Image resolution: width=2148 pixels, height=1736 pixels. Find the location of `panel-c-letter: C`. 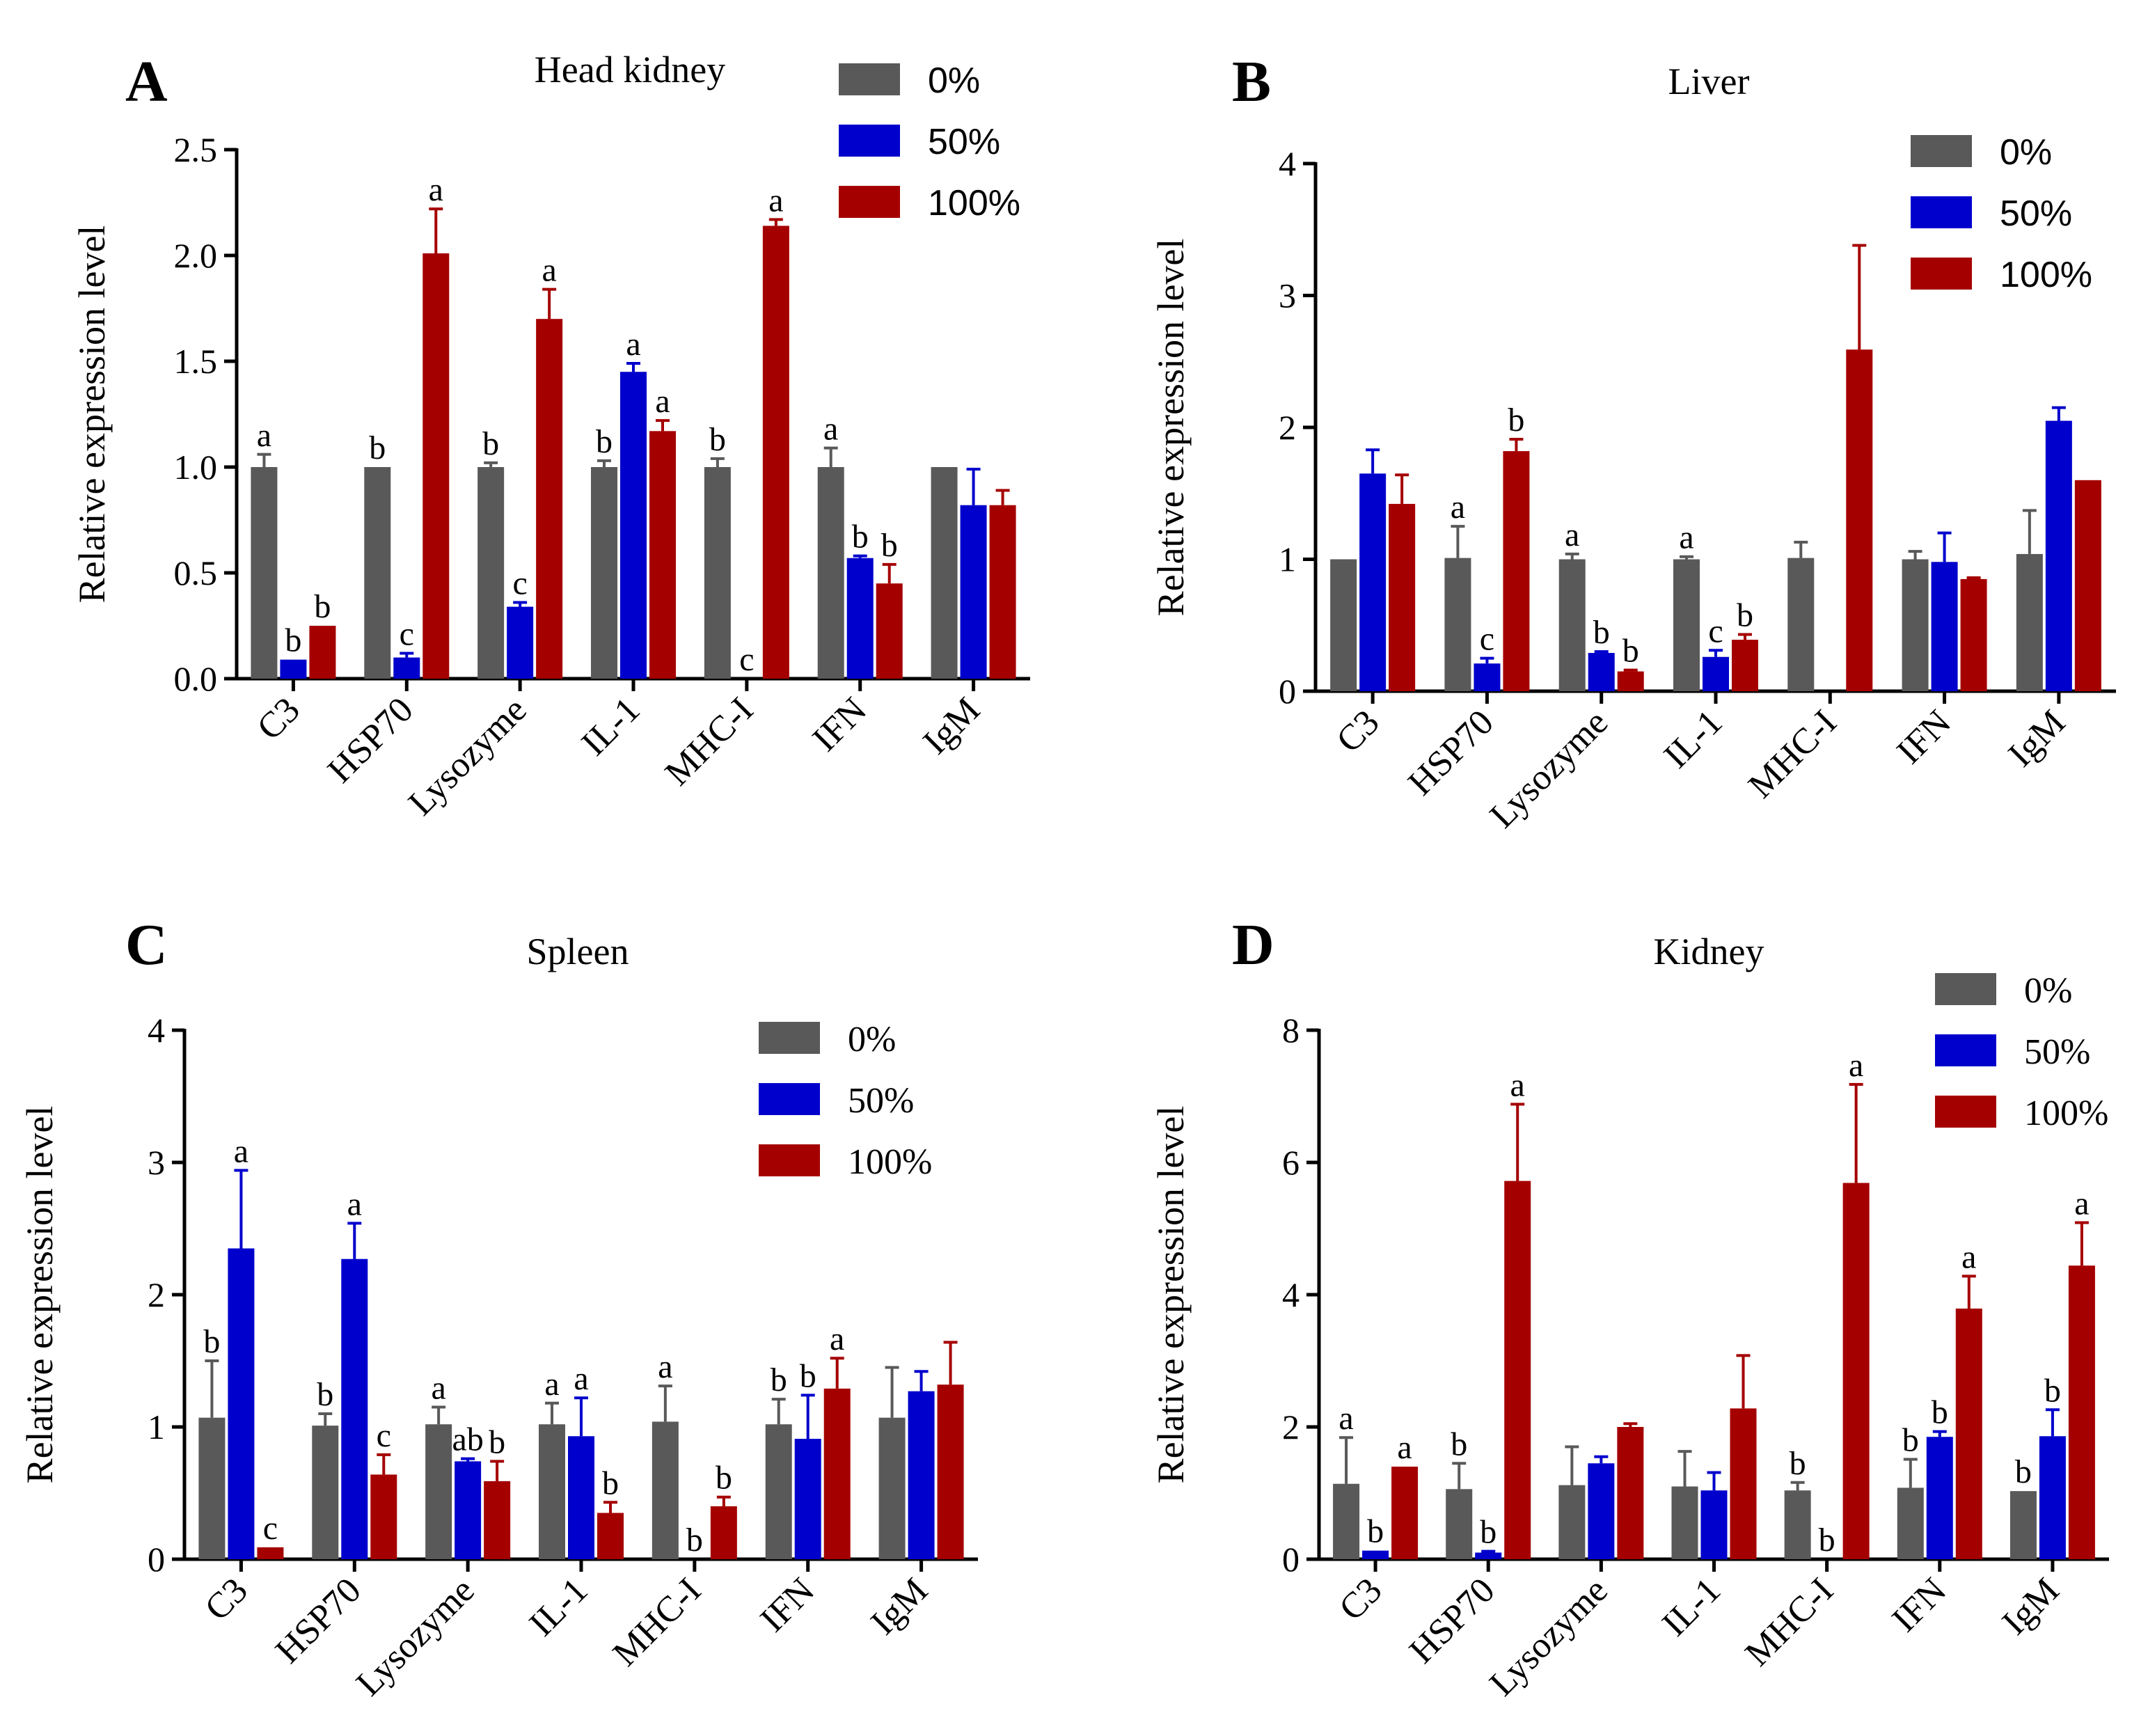

panel-c-letter: C is located at coordinates (146, 945).